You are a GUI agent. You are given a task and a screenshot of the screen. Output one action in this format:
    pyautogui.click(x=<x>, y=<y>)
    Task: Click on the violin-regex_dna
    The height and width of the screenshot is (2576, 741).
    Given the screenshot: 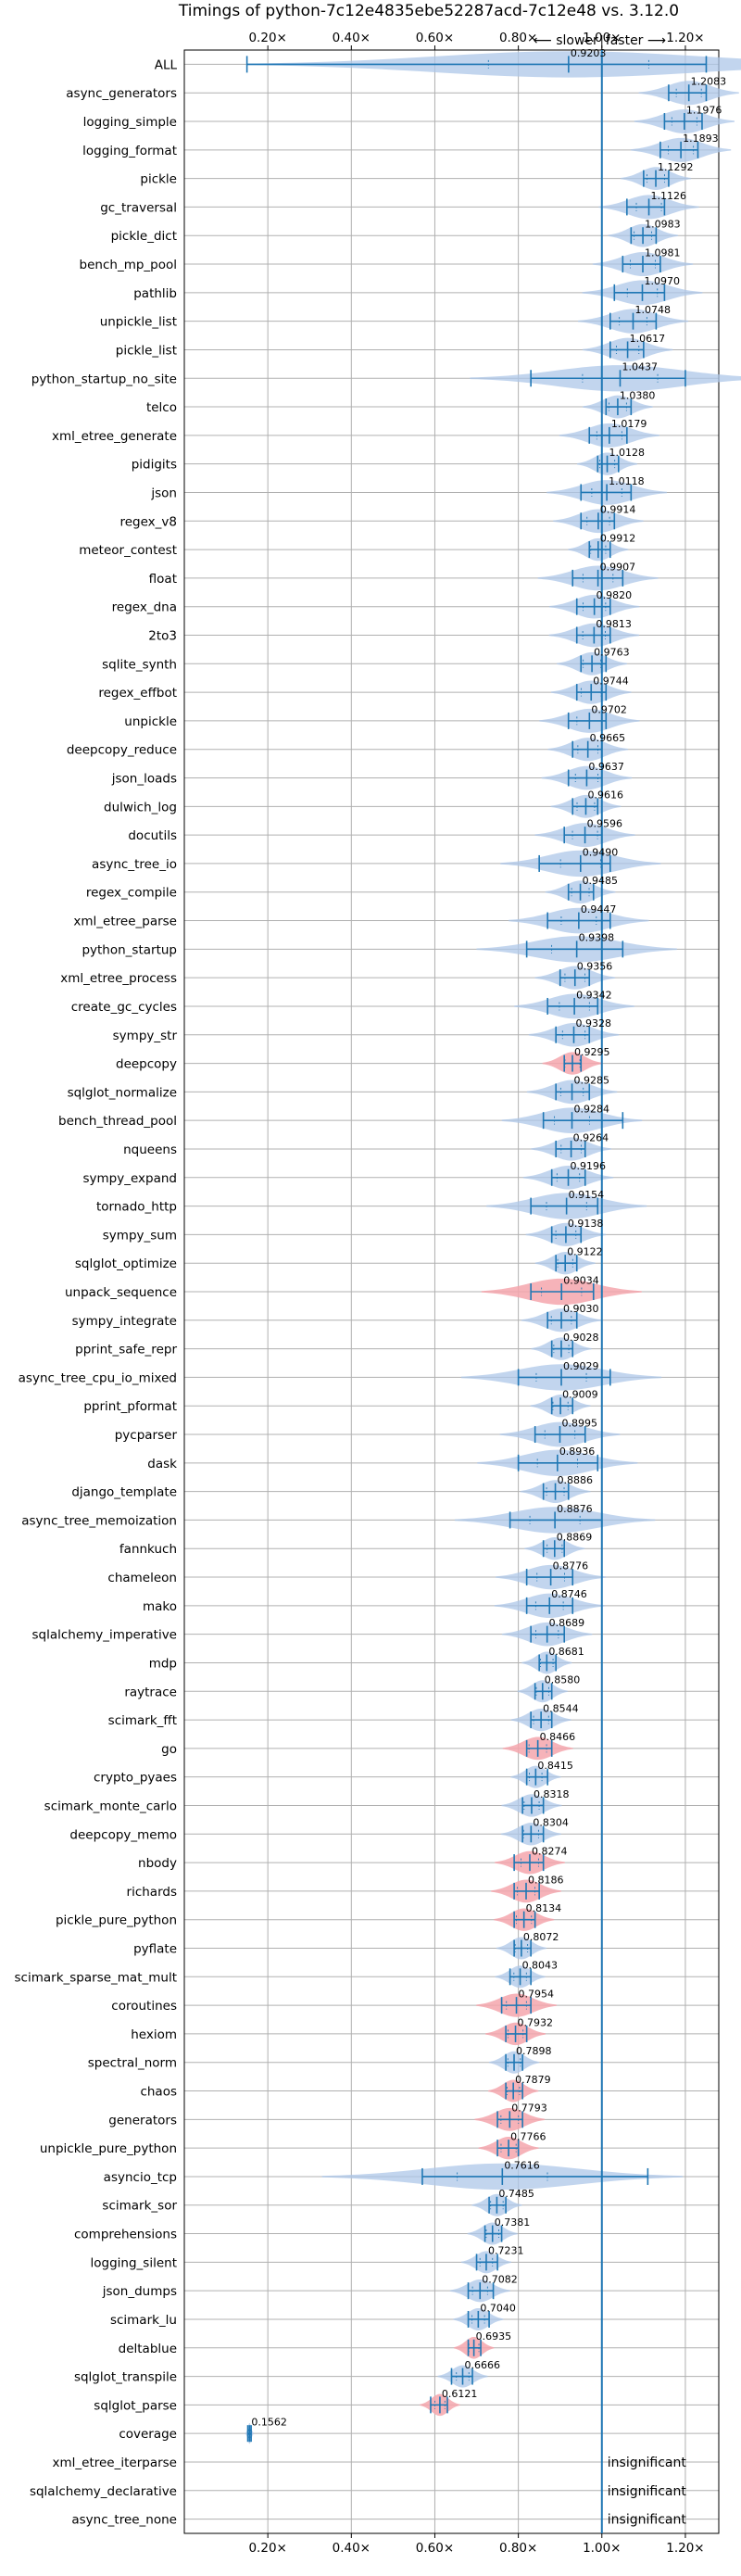 What is the action you would take?
    pyautogui.click(x=594, y=606)
    